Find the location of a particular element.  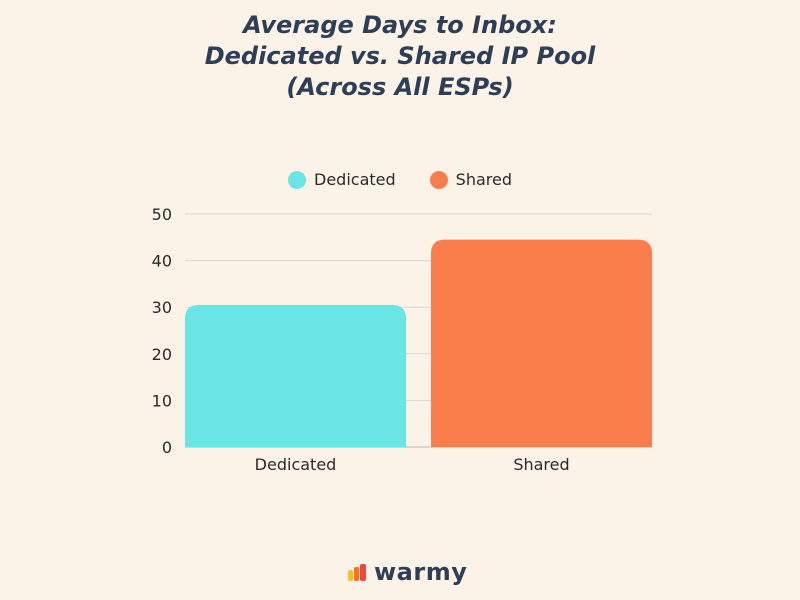

legend-swatch-dedicated is located at coordinates (297, 179).